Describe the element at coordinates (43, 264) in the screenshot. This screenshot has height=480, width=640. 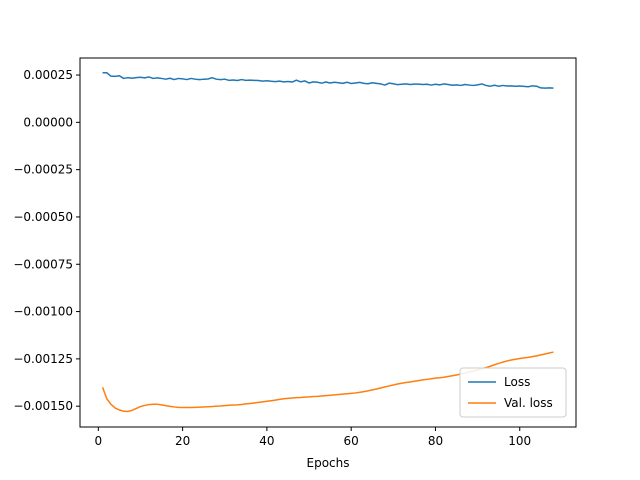
I see `y-tick-label: −0.00075` at that location.